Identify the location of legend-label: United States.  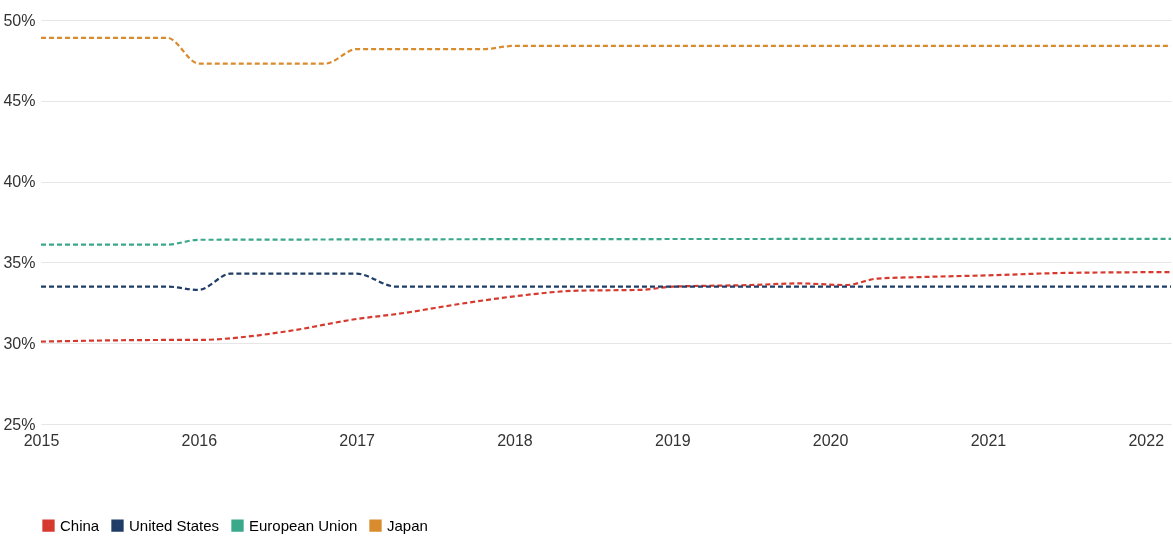
(174, 525).